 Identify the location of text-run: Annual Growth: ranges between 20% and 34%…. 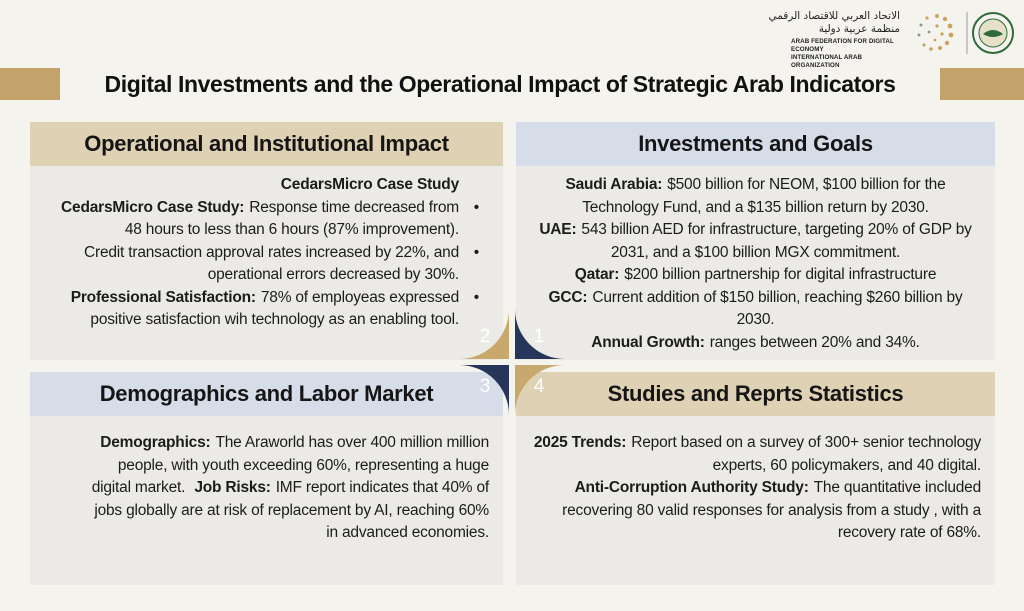
(755, 342).